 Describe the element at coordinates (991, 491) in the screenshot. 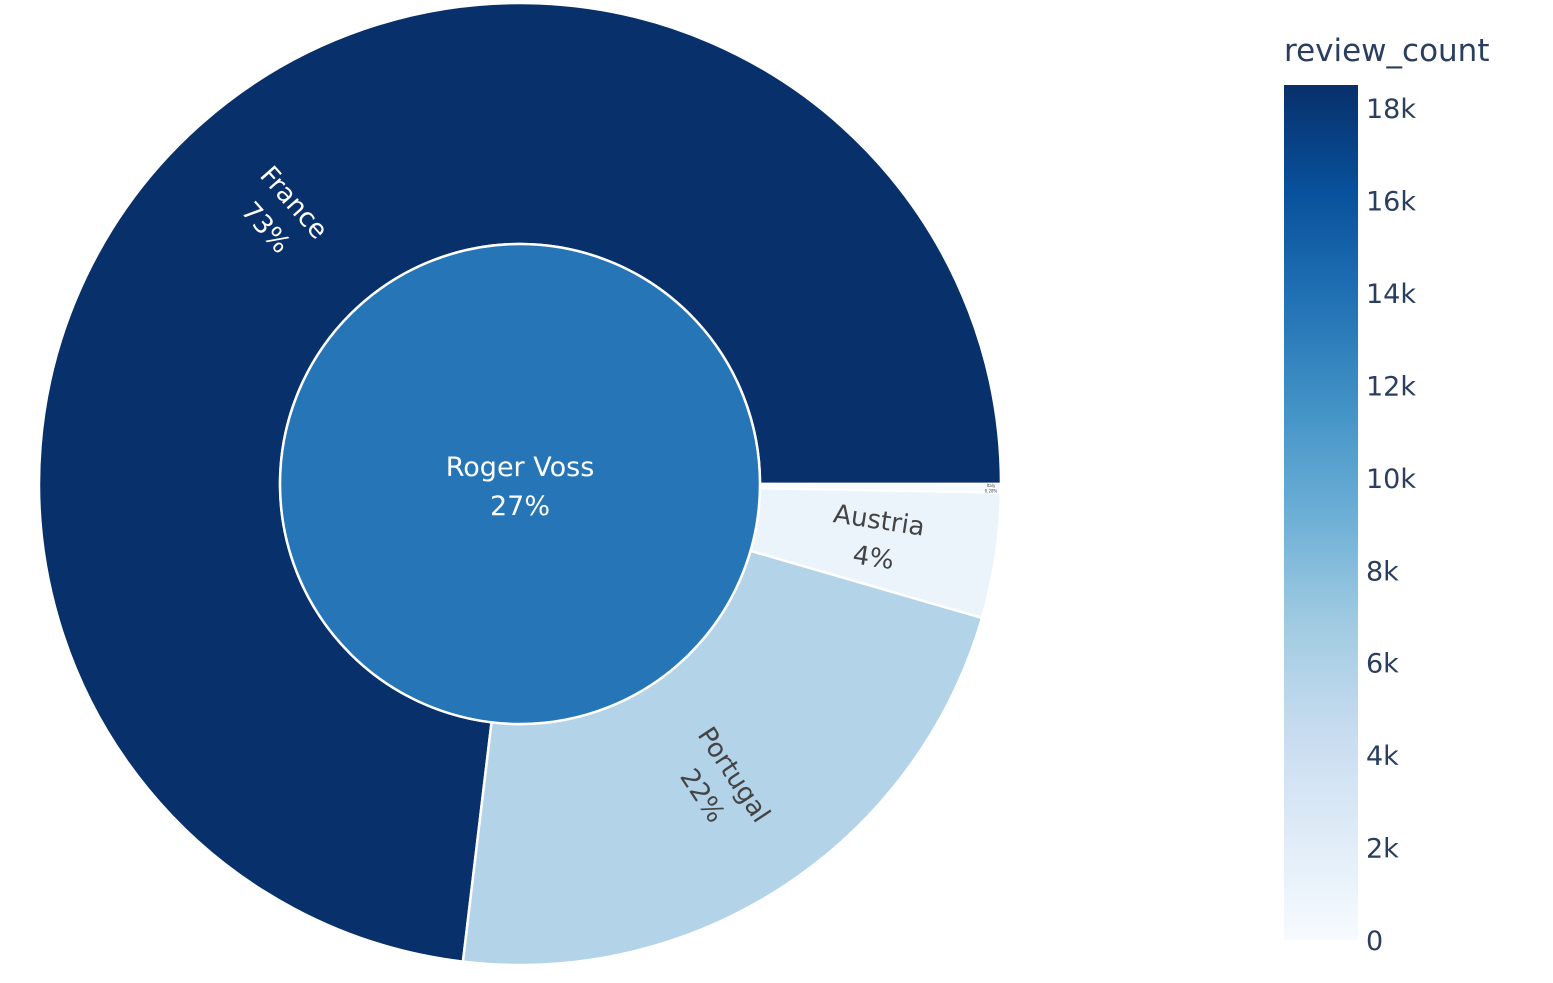

I see `sector-percent-italy: 0.28%` at that location.